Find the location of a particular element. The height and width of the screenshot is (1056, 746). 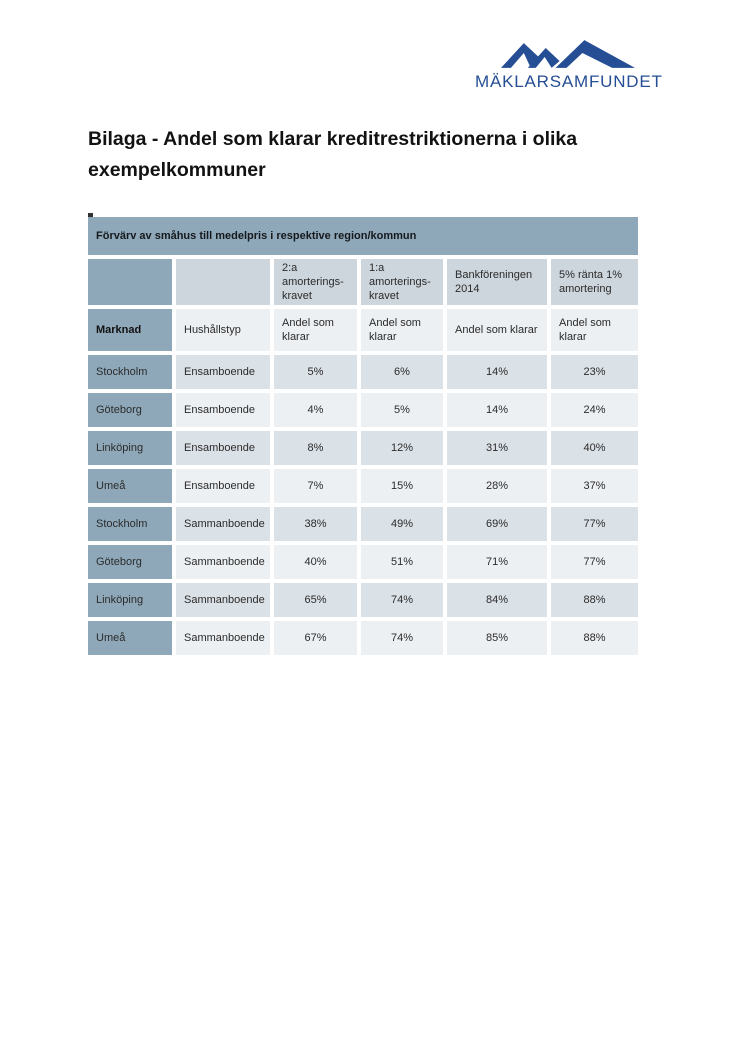

data-cell: 31% is located at coordinates (497, 448).